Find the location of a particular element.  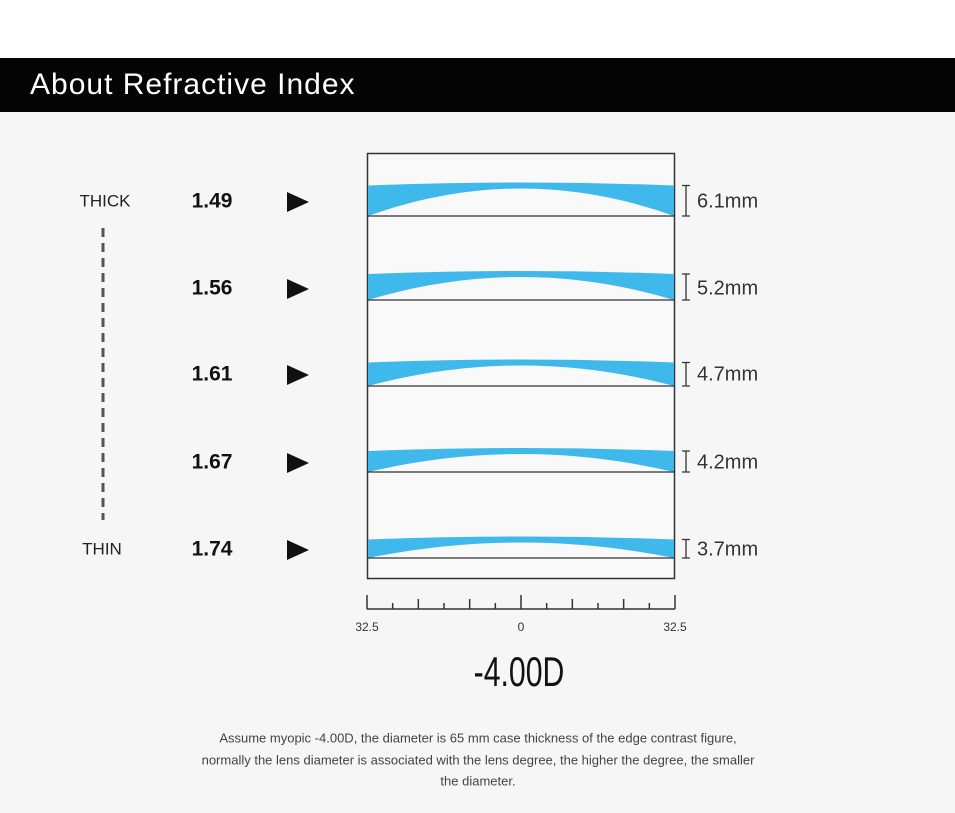

ruler-label: 0 is located at coordinates (521, 627).